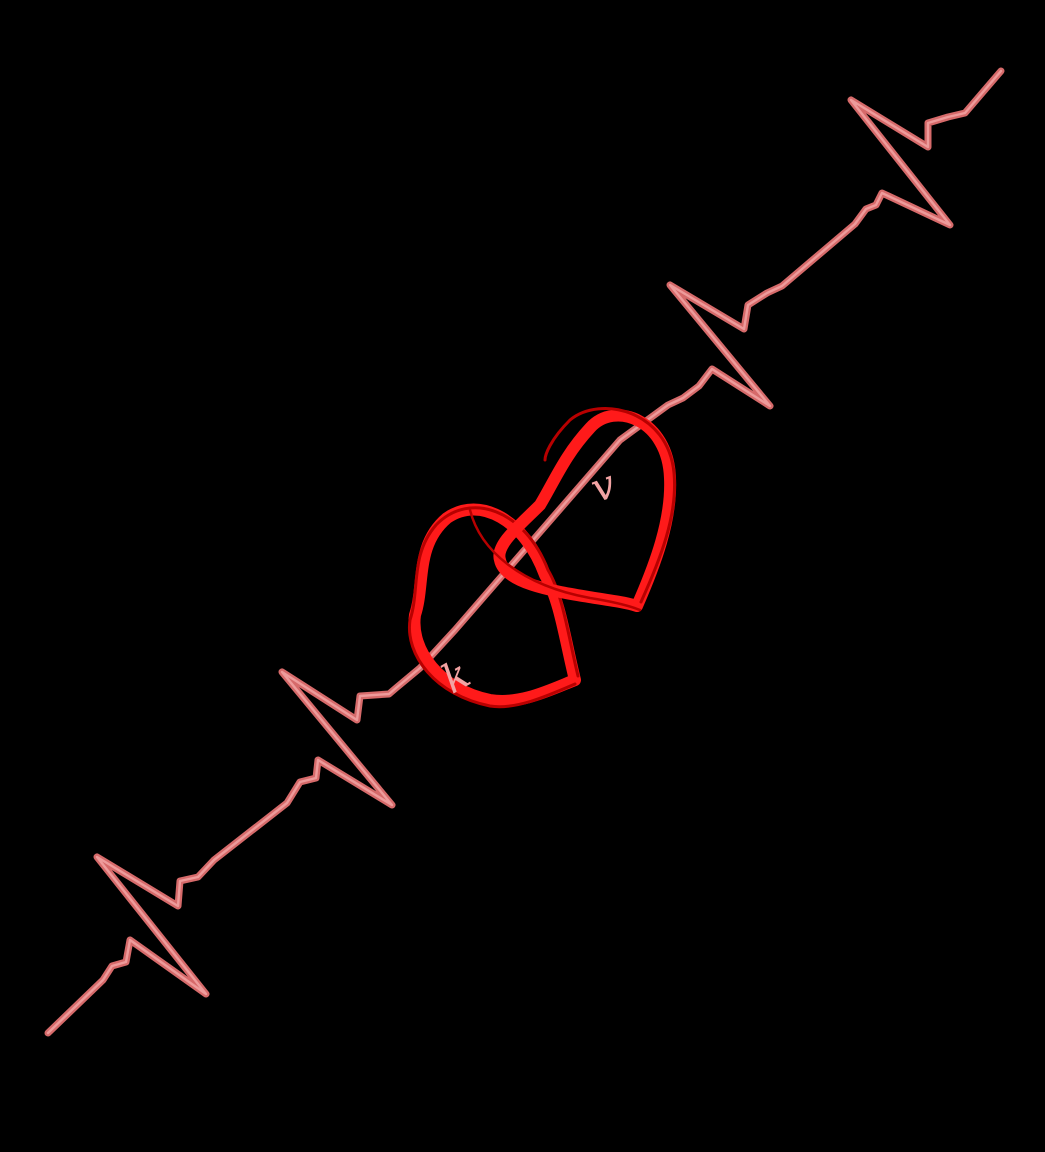 Image resolution: width=1045 pixels, height=1152 pixels. I want to click on left-heart: k, so click(494, 606).